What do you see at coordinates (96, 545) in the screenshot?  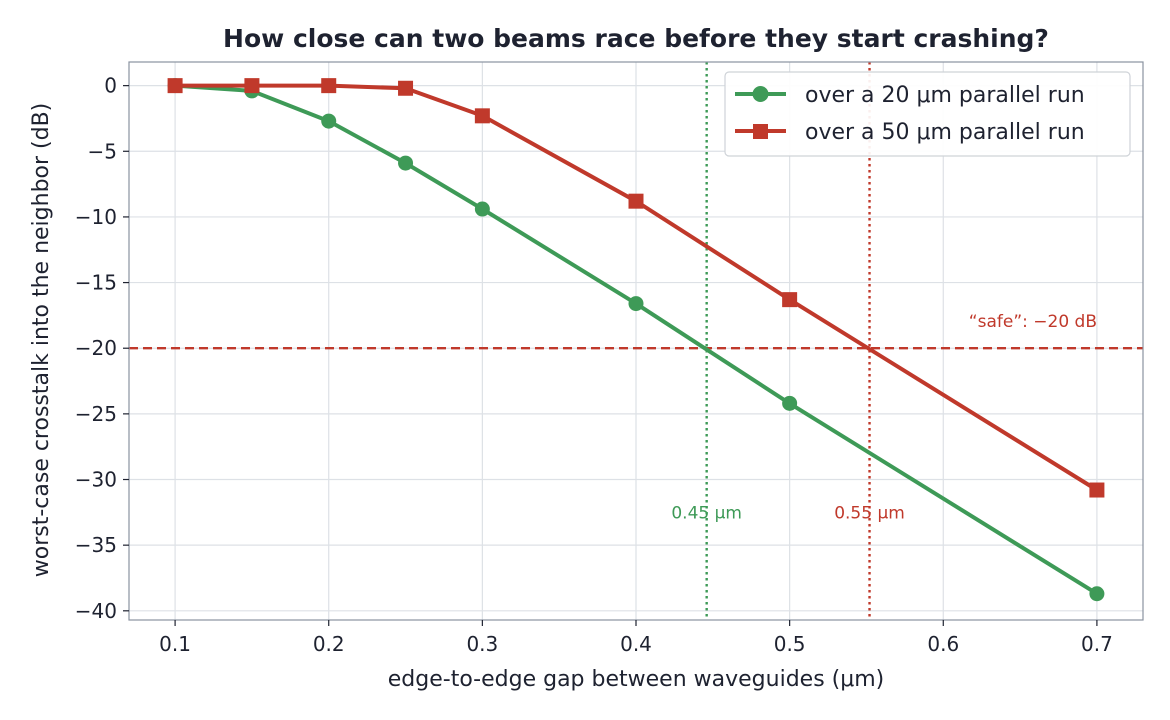 I see `y-tick-label: −35` at bounding box center [96, 545].